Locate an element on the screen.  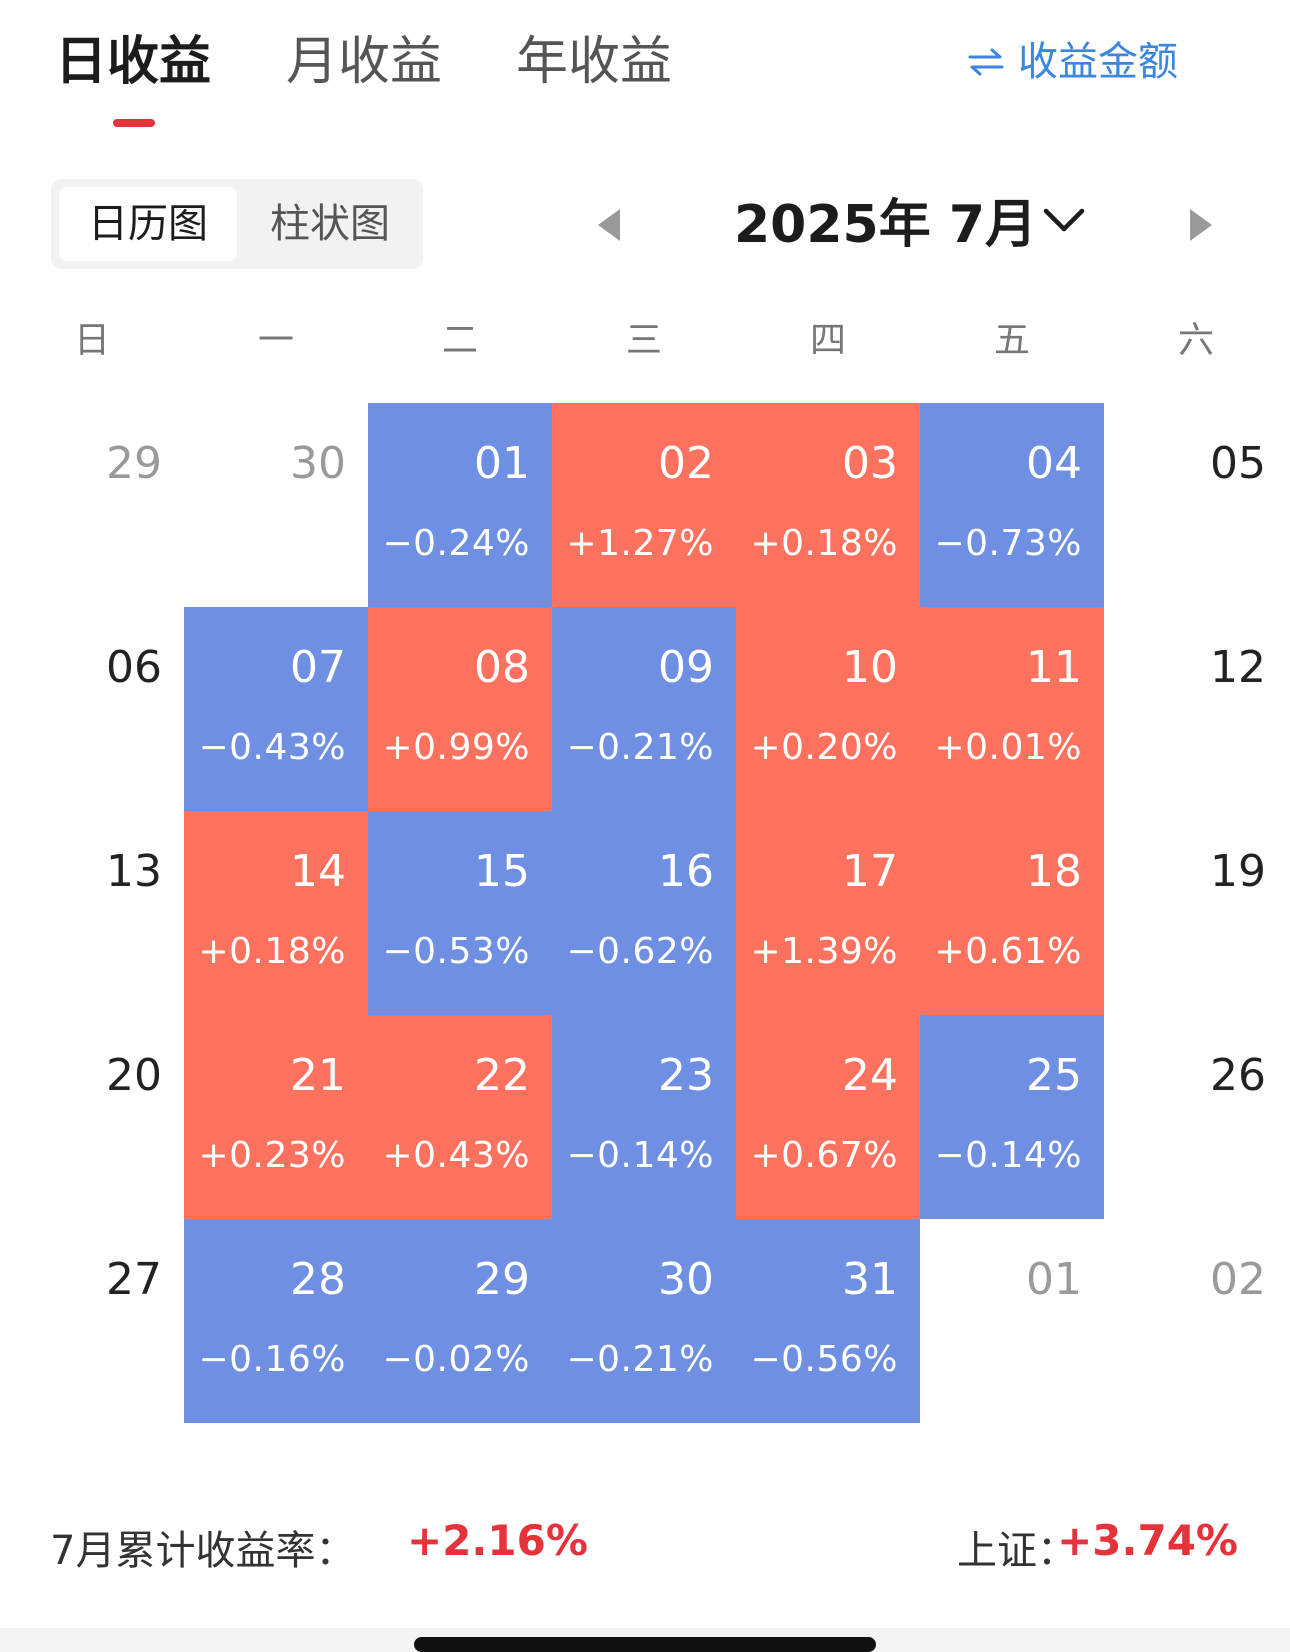
calendar-day-cell: 19 is located at coordinates (1196, 913).